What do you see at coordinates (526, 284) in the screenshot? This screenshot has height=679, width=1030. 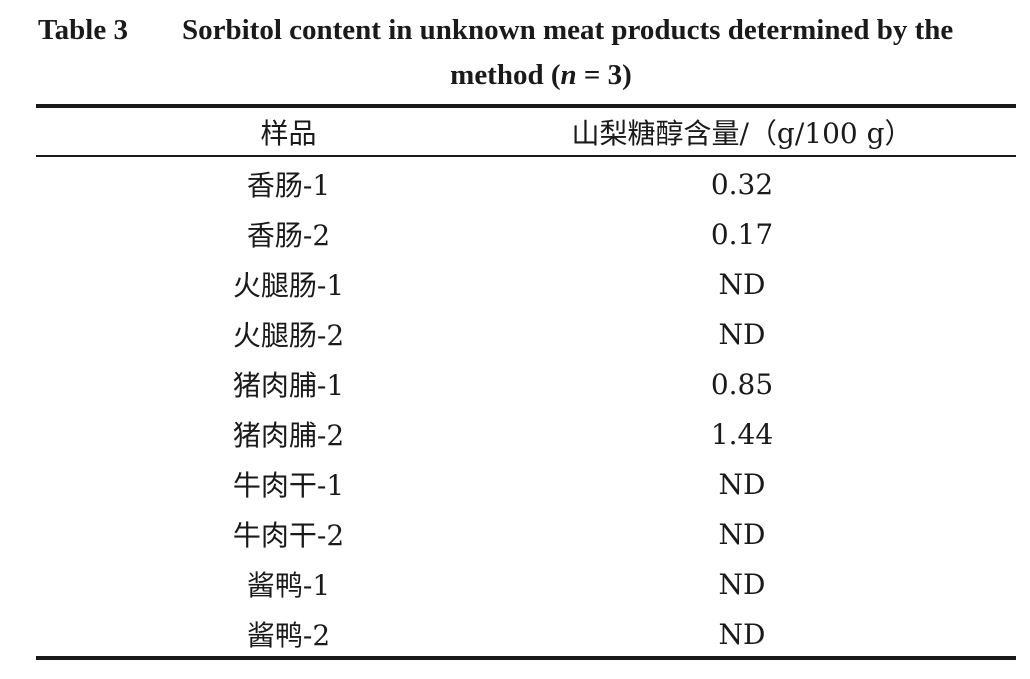 I see `table-row: 火腿肠-1 ND` at bounding box center [526, 284].